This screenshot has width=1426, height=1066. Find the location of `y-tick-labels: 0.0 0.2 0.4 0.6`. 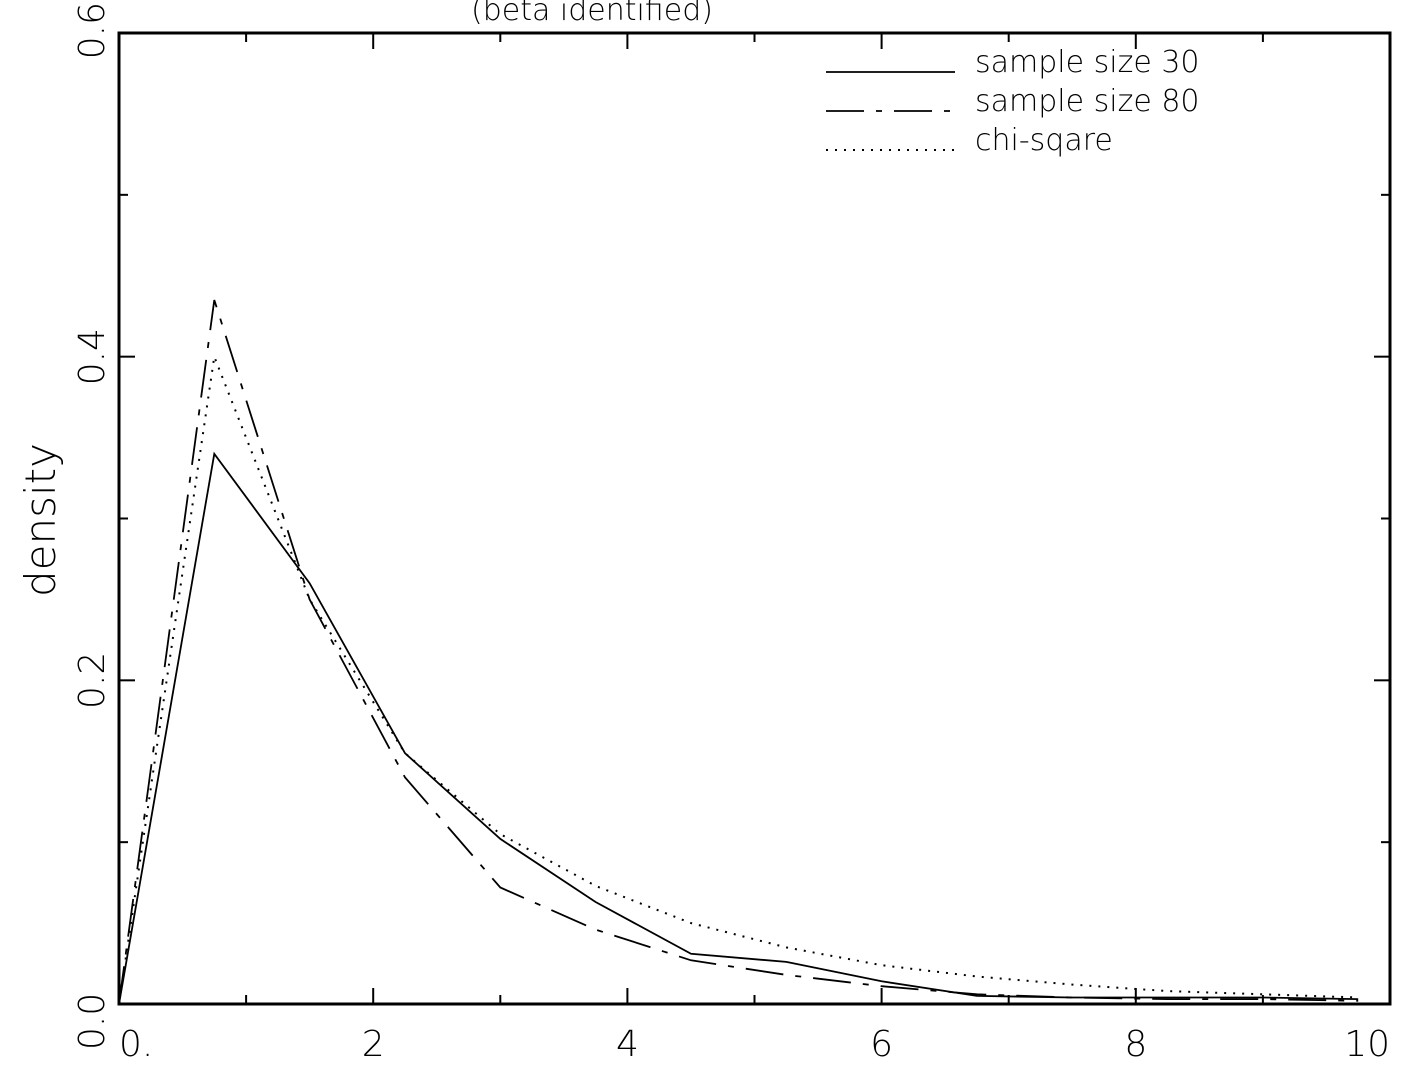

y-tick-labels: 0.0 0.2 0.4 0.6 is located at coordinates (92, 526).